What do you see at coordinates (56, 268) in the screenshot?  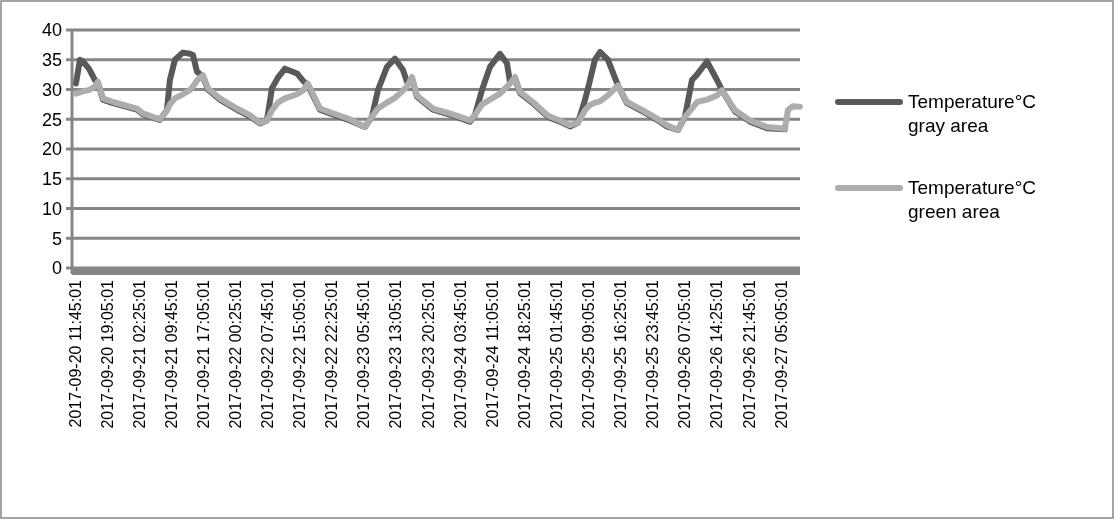 I see `y-tick-label: 0` at bounding box center [56, 268].